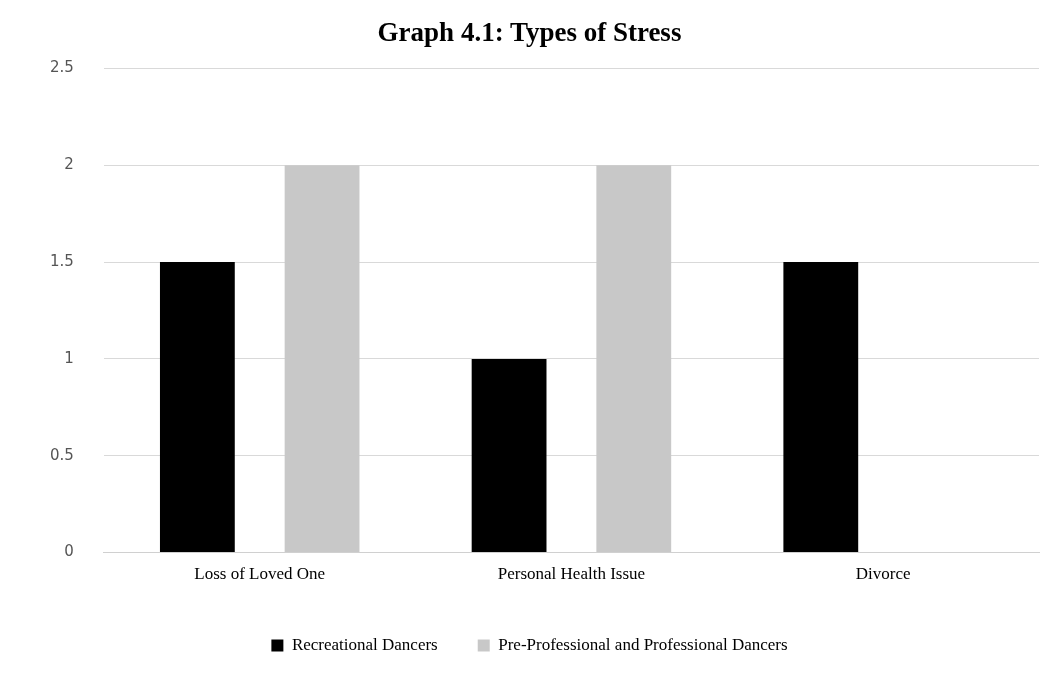 This screenshot has width=1049, height=694. What do you see at coordinates (260, 574) in the screenshot?
I see `x-tick-label: Loss of Loved One` at bounding box center [260, 574].